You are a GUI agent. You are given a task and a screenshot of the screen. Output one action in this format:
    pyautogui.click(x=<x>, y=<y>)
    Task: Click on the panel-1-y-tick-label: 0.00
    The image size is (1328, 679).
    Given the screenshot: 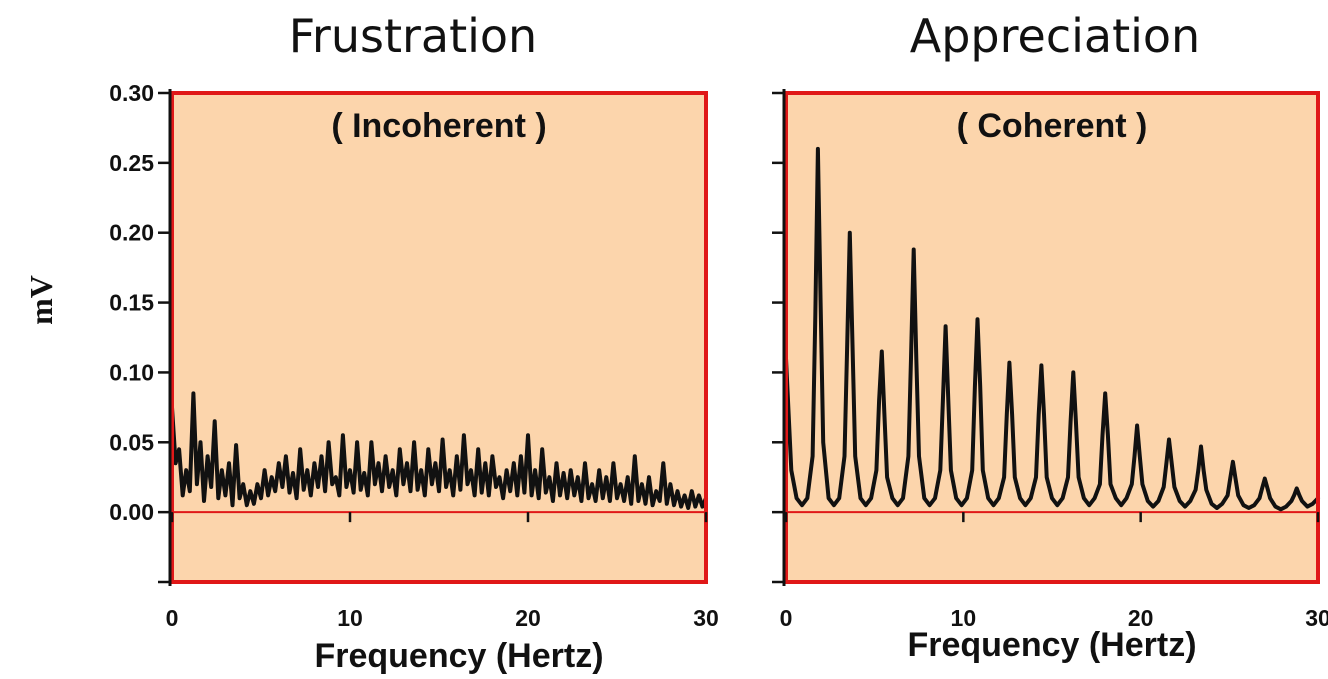 What is the action you would take?
    pyautogui.click(x=131, y=512)
    